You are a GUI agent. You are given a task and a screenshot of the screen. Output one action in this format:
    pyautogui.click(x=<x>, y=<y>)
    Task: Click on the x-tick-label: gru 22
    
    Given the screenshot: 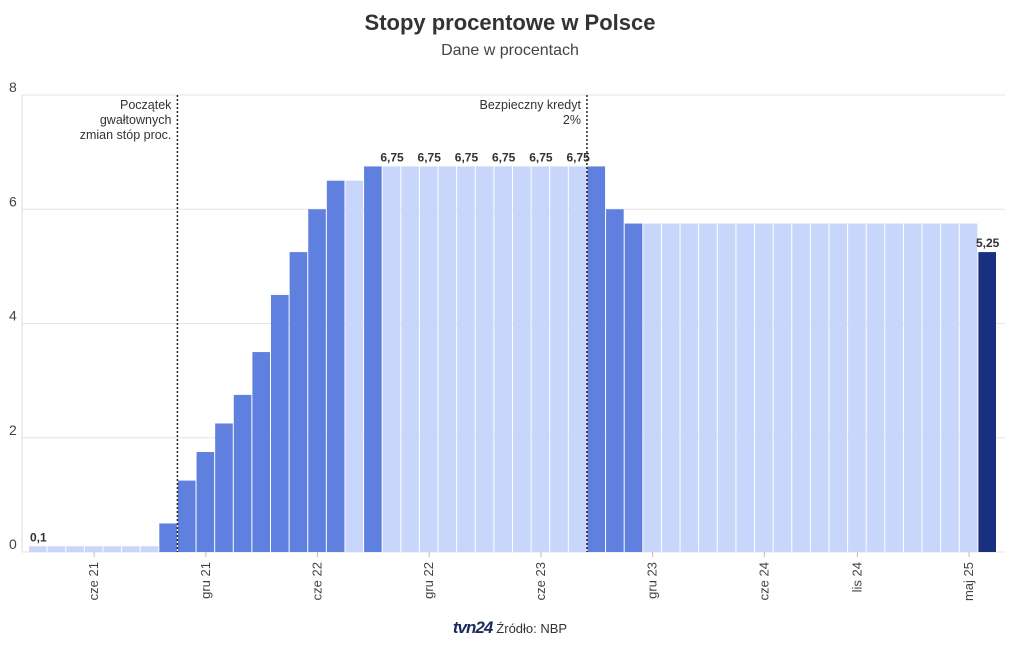 What is the action you would take?
    pyautogui.click(x=428, y=580)
    